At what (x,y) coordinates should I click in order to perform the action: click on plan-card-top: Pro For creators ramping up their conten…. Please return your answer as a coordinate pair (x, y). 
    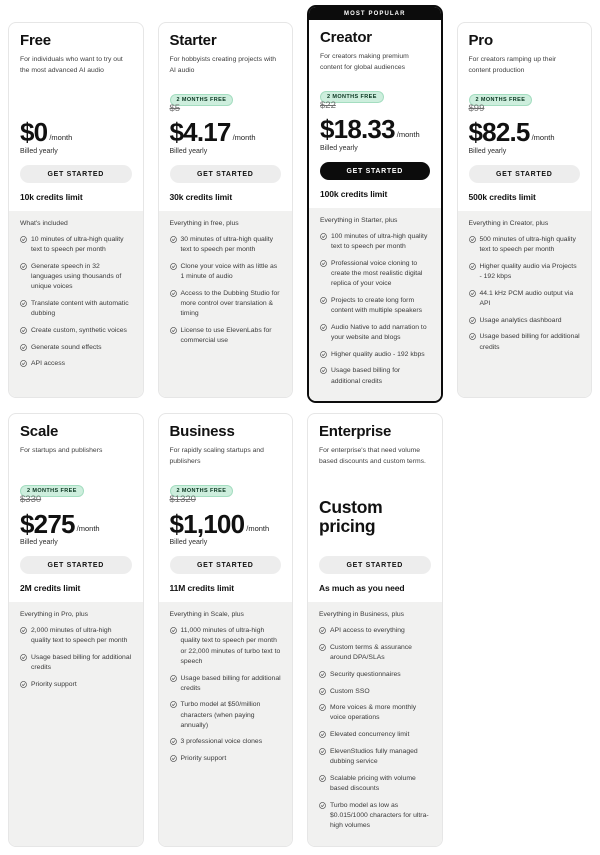
    Looking at the image, I should click on (525, 117).